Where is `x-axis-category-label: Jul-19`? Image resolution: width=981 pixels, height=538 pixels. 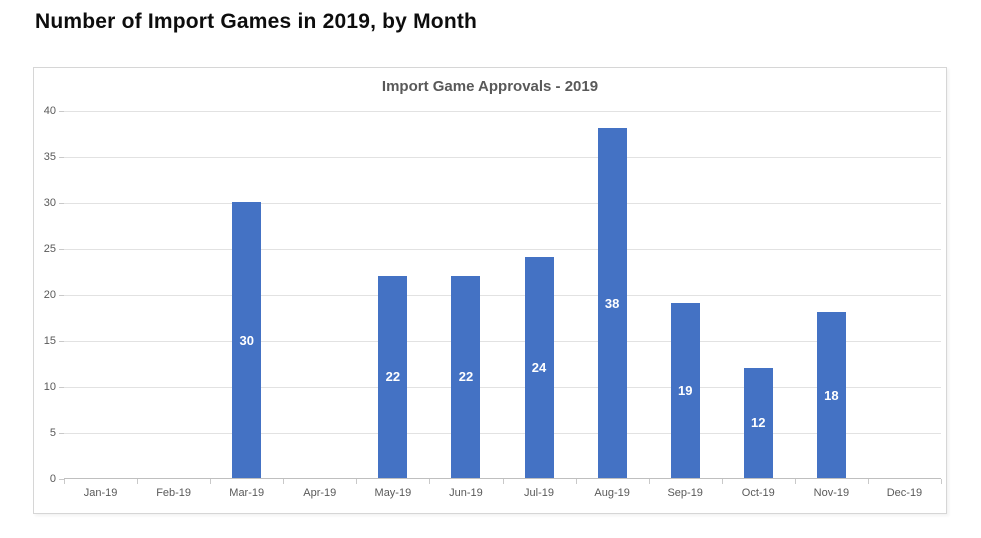 x-axis-category-label: Jul-19 is located at coordinates (539, 493).